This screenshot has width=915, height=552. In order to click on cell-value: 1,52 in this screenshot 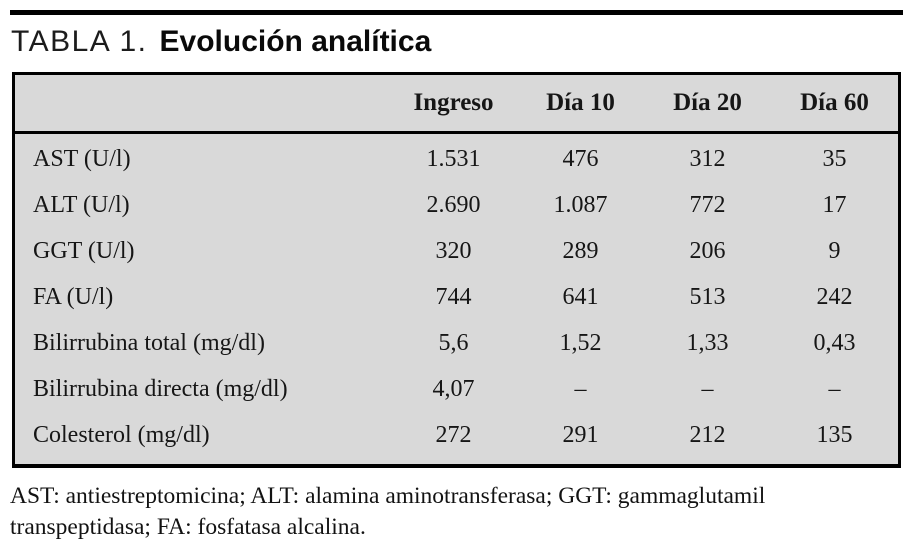, I will do `click(580, 342)`.